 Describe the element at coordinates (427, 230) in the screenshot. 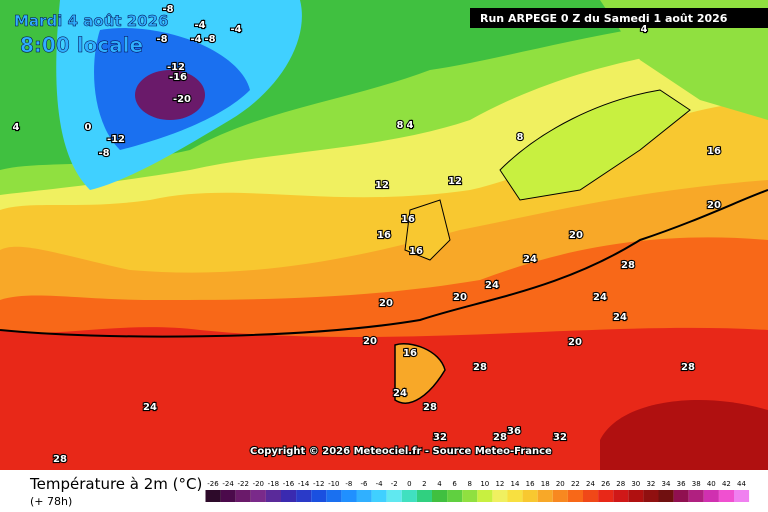

I see `britain` at that location.